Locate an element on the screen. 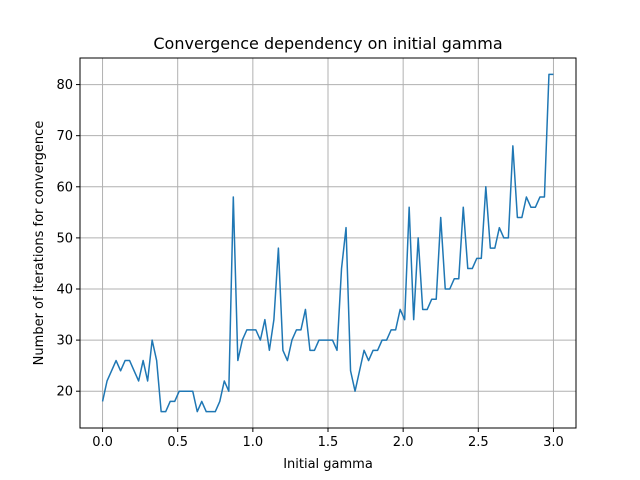 This screenshot has width=640, height=480. y-tick-label: 50 is located at coordinates (64, 238).